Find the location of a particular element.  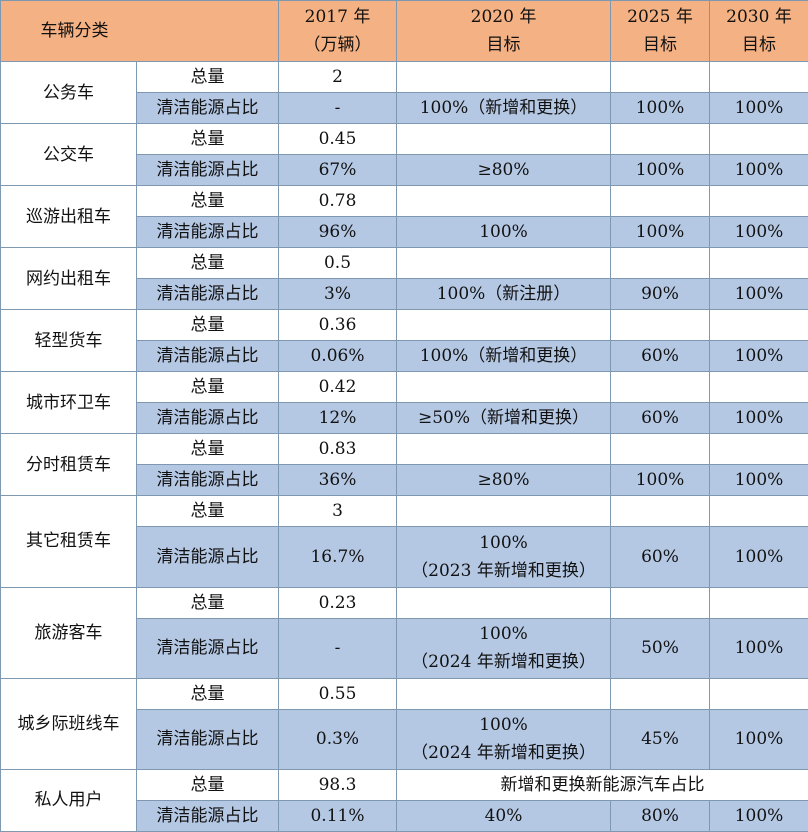

category-cell: 其它租赁车 is located at coordinates (68, 541).